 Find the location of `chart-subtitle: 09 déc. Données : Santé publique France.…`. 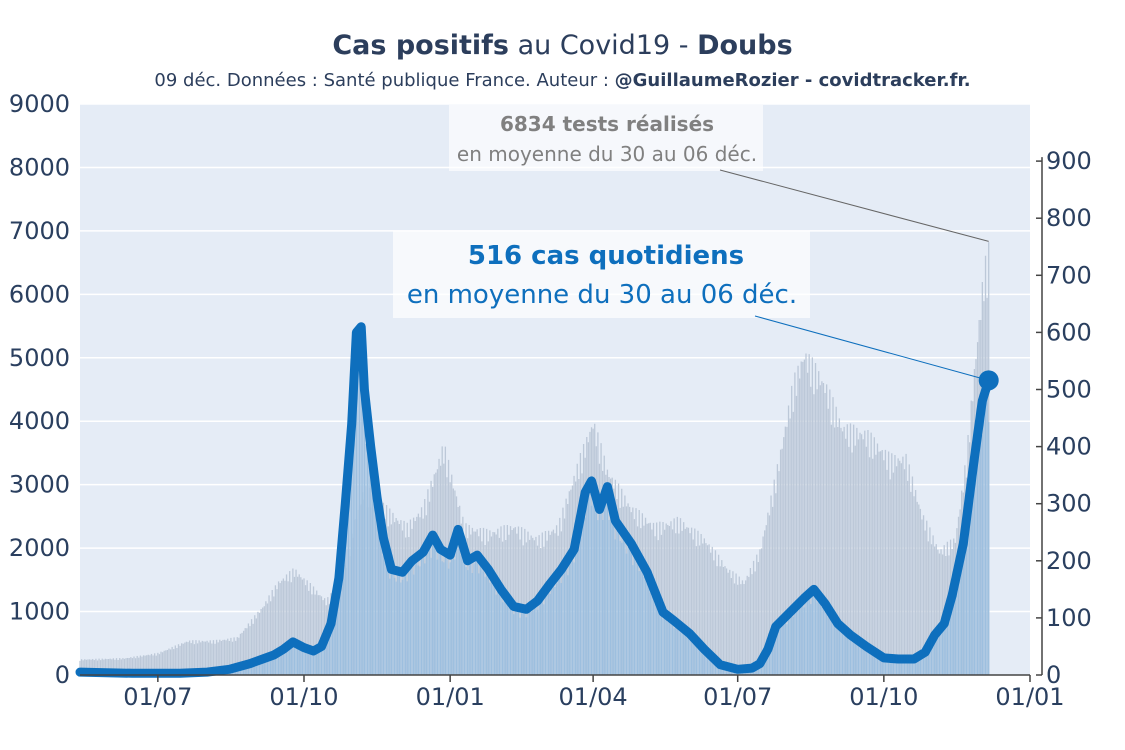

chart-subtitle: 09 déc. Données : Santé publique France.… is located at coordinates (562, 80).